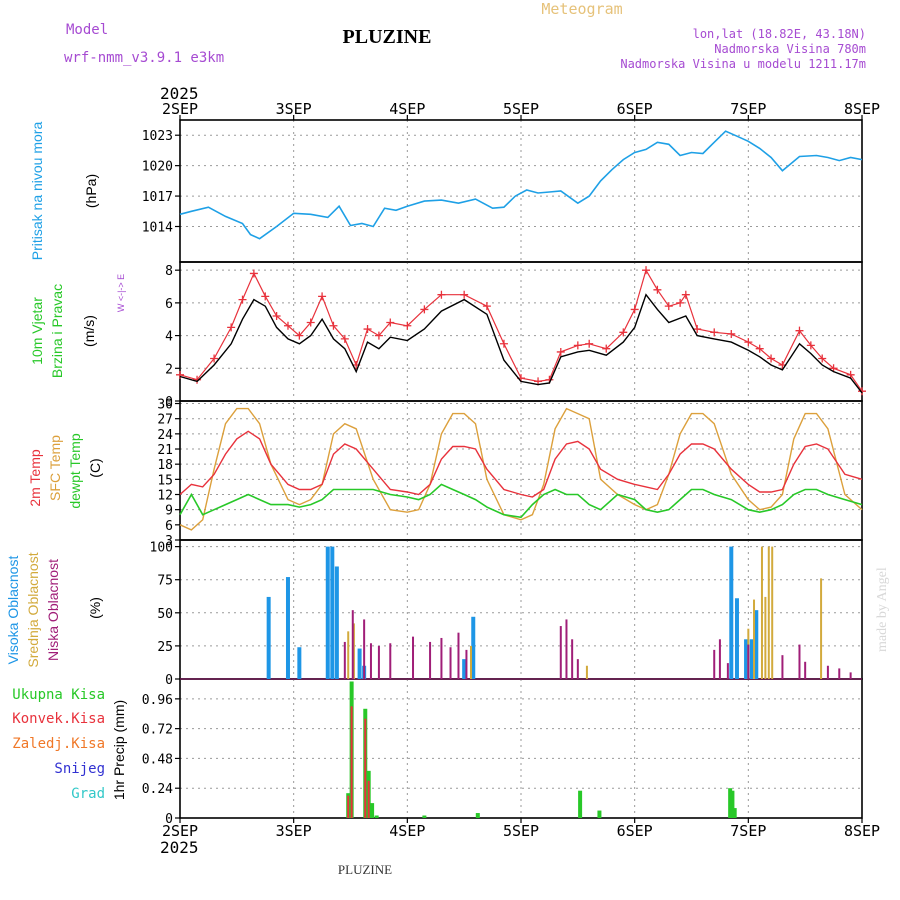  I want to click on time-label-top: 2SEP, so click(180, 109).